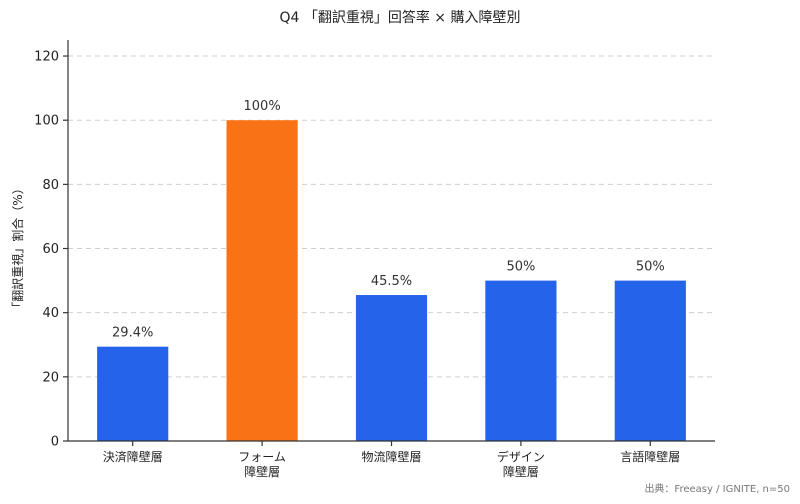 The width and height of the screenshot is (800, 504). I want to click on chart-title: Q4 「翻訳重視」回答率 × 購入障壁別, so click(399, 17).